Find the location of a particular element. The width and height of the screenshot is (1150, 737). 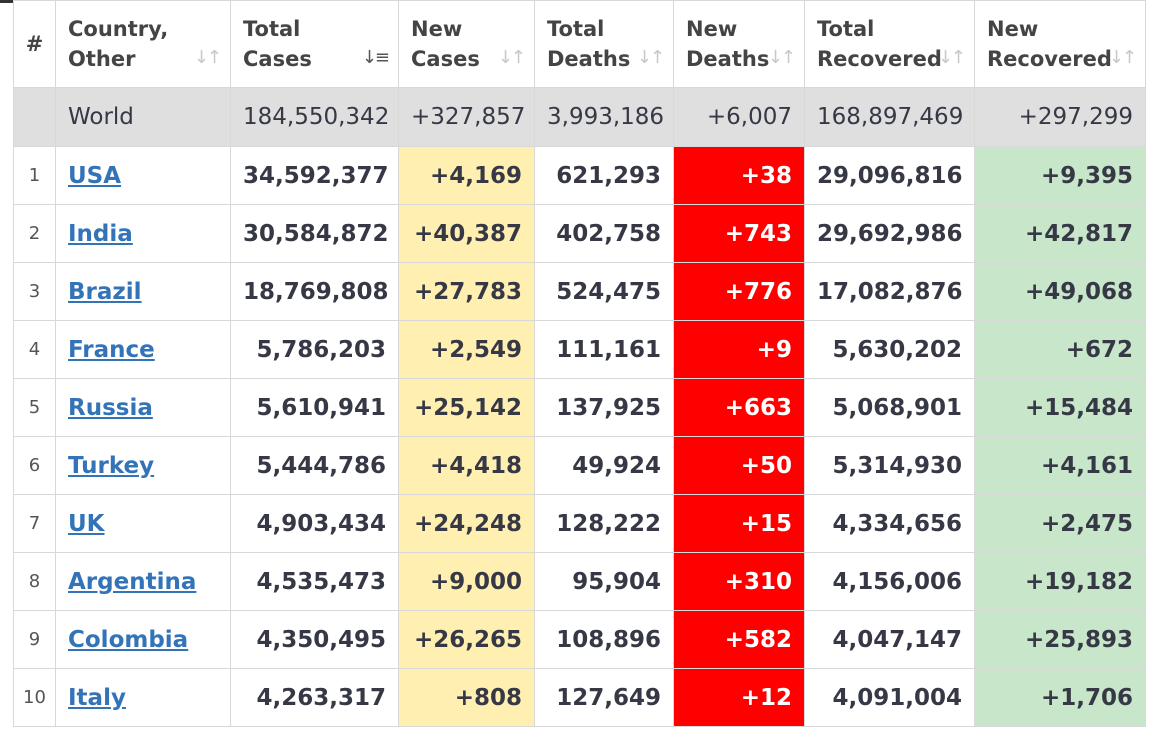

country-link: Turkey is located at coordinates (111, 465).